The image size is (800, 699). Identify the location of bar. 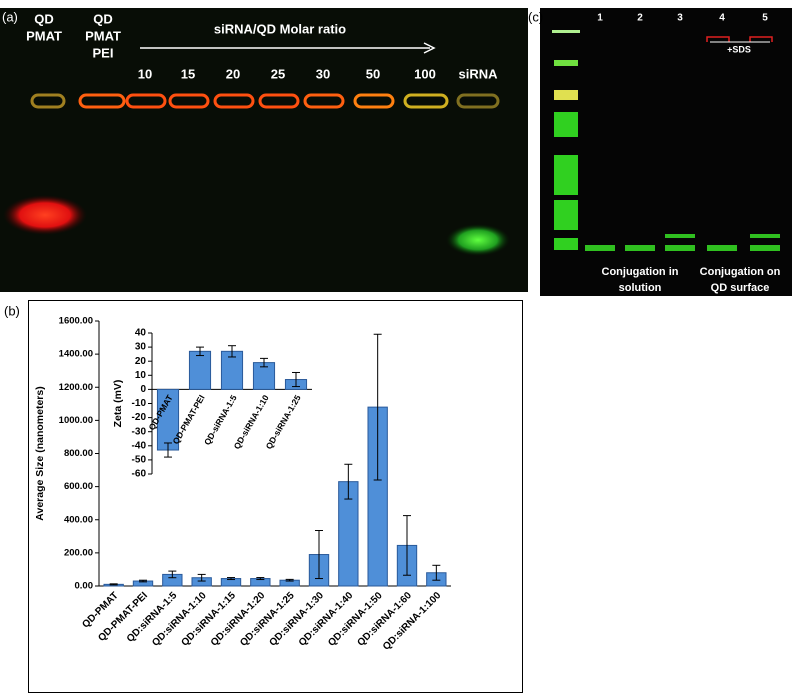
(200, 370).